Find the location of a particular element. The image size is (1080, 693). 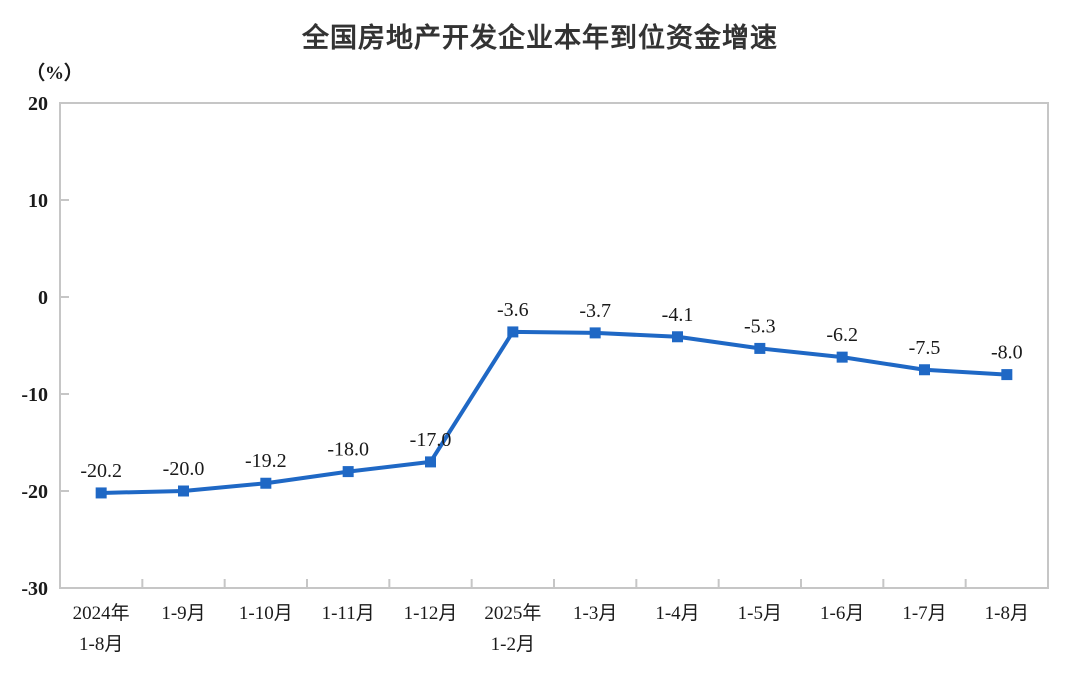

data-point-label: -6.2 is located at coordinates (842, 335).